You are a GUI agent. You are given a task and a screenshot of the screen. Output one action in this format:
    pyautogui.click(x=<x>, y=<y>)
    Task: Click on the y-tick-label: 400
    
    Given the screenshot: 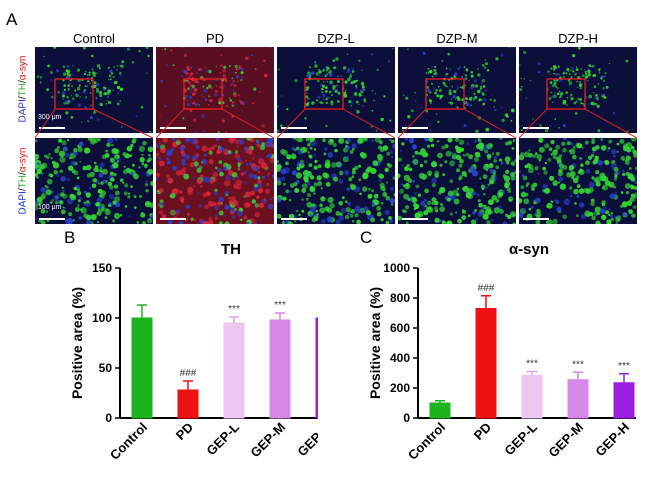 What is the action you would take?
    pyautogui.click(x=400, y=358)
    